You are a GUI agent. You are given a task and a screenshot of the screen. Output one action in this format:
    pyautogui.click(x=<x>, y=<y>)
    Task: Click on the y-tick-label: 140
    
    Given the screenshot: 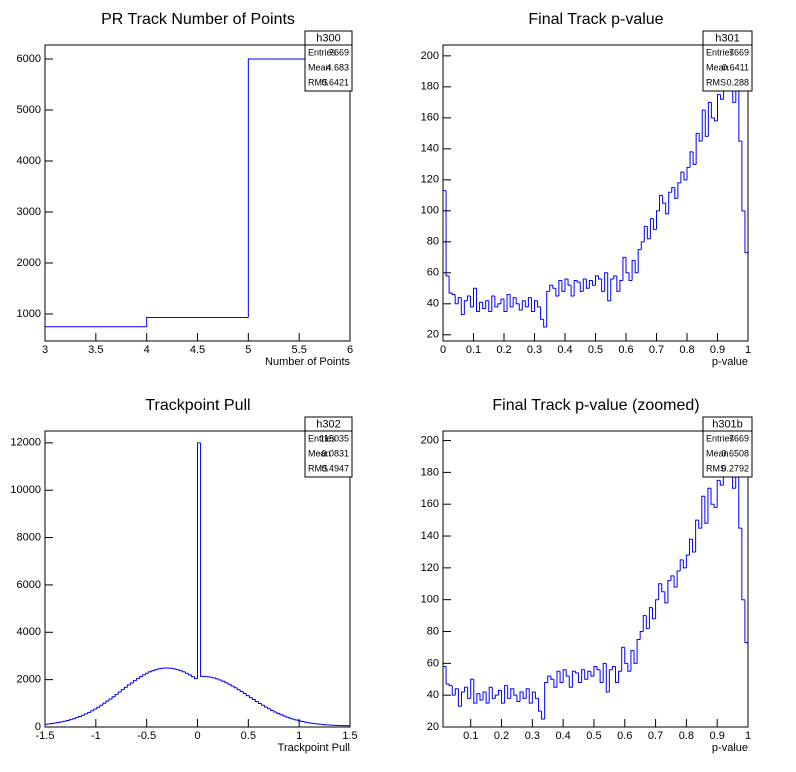 What is the action you would take?
    pyautogui.click(x=430, y=536)
    